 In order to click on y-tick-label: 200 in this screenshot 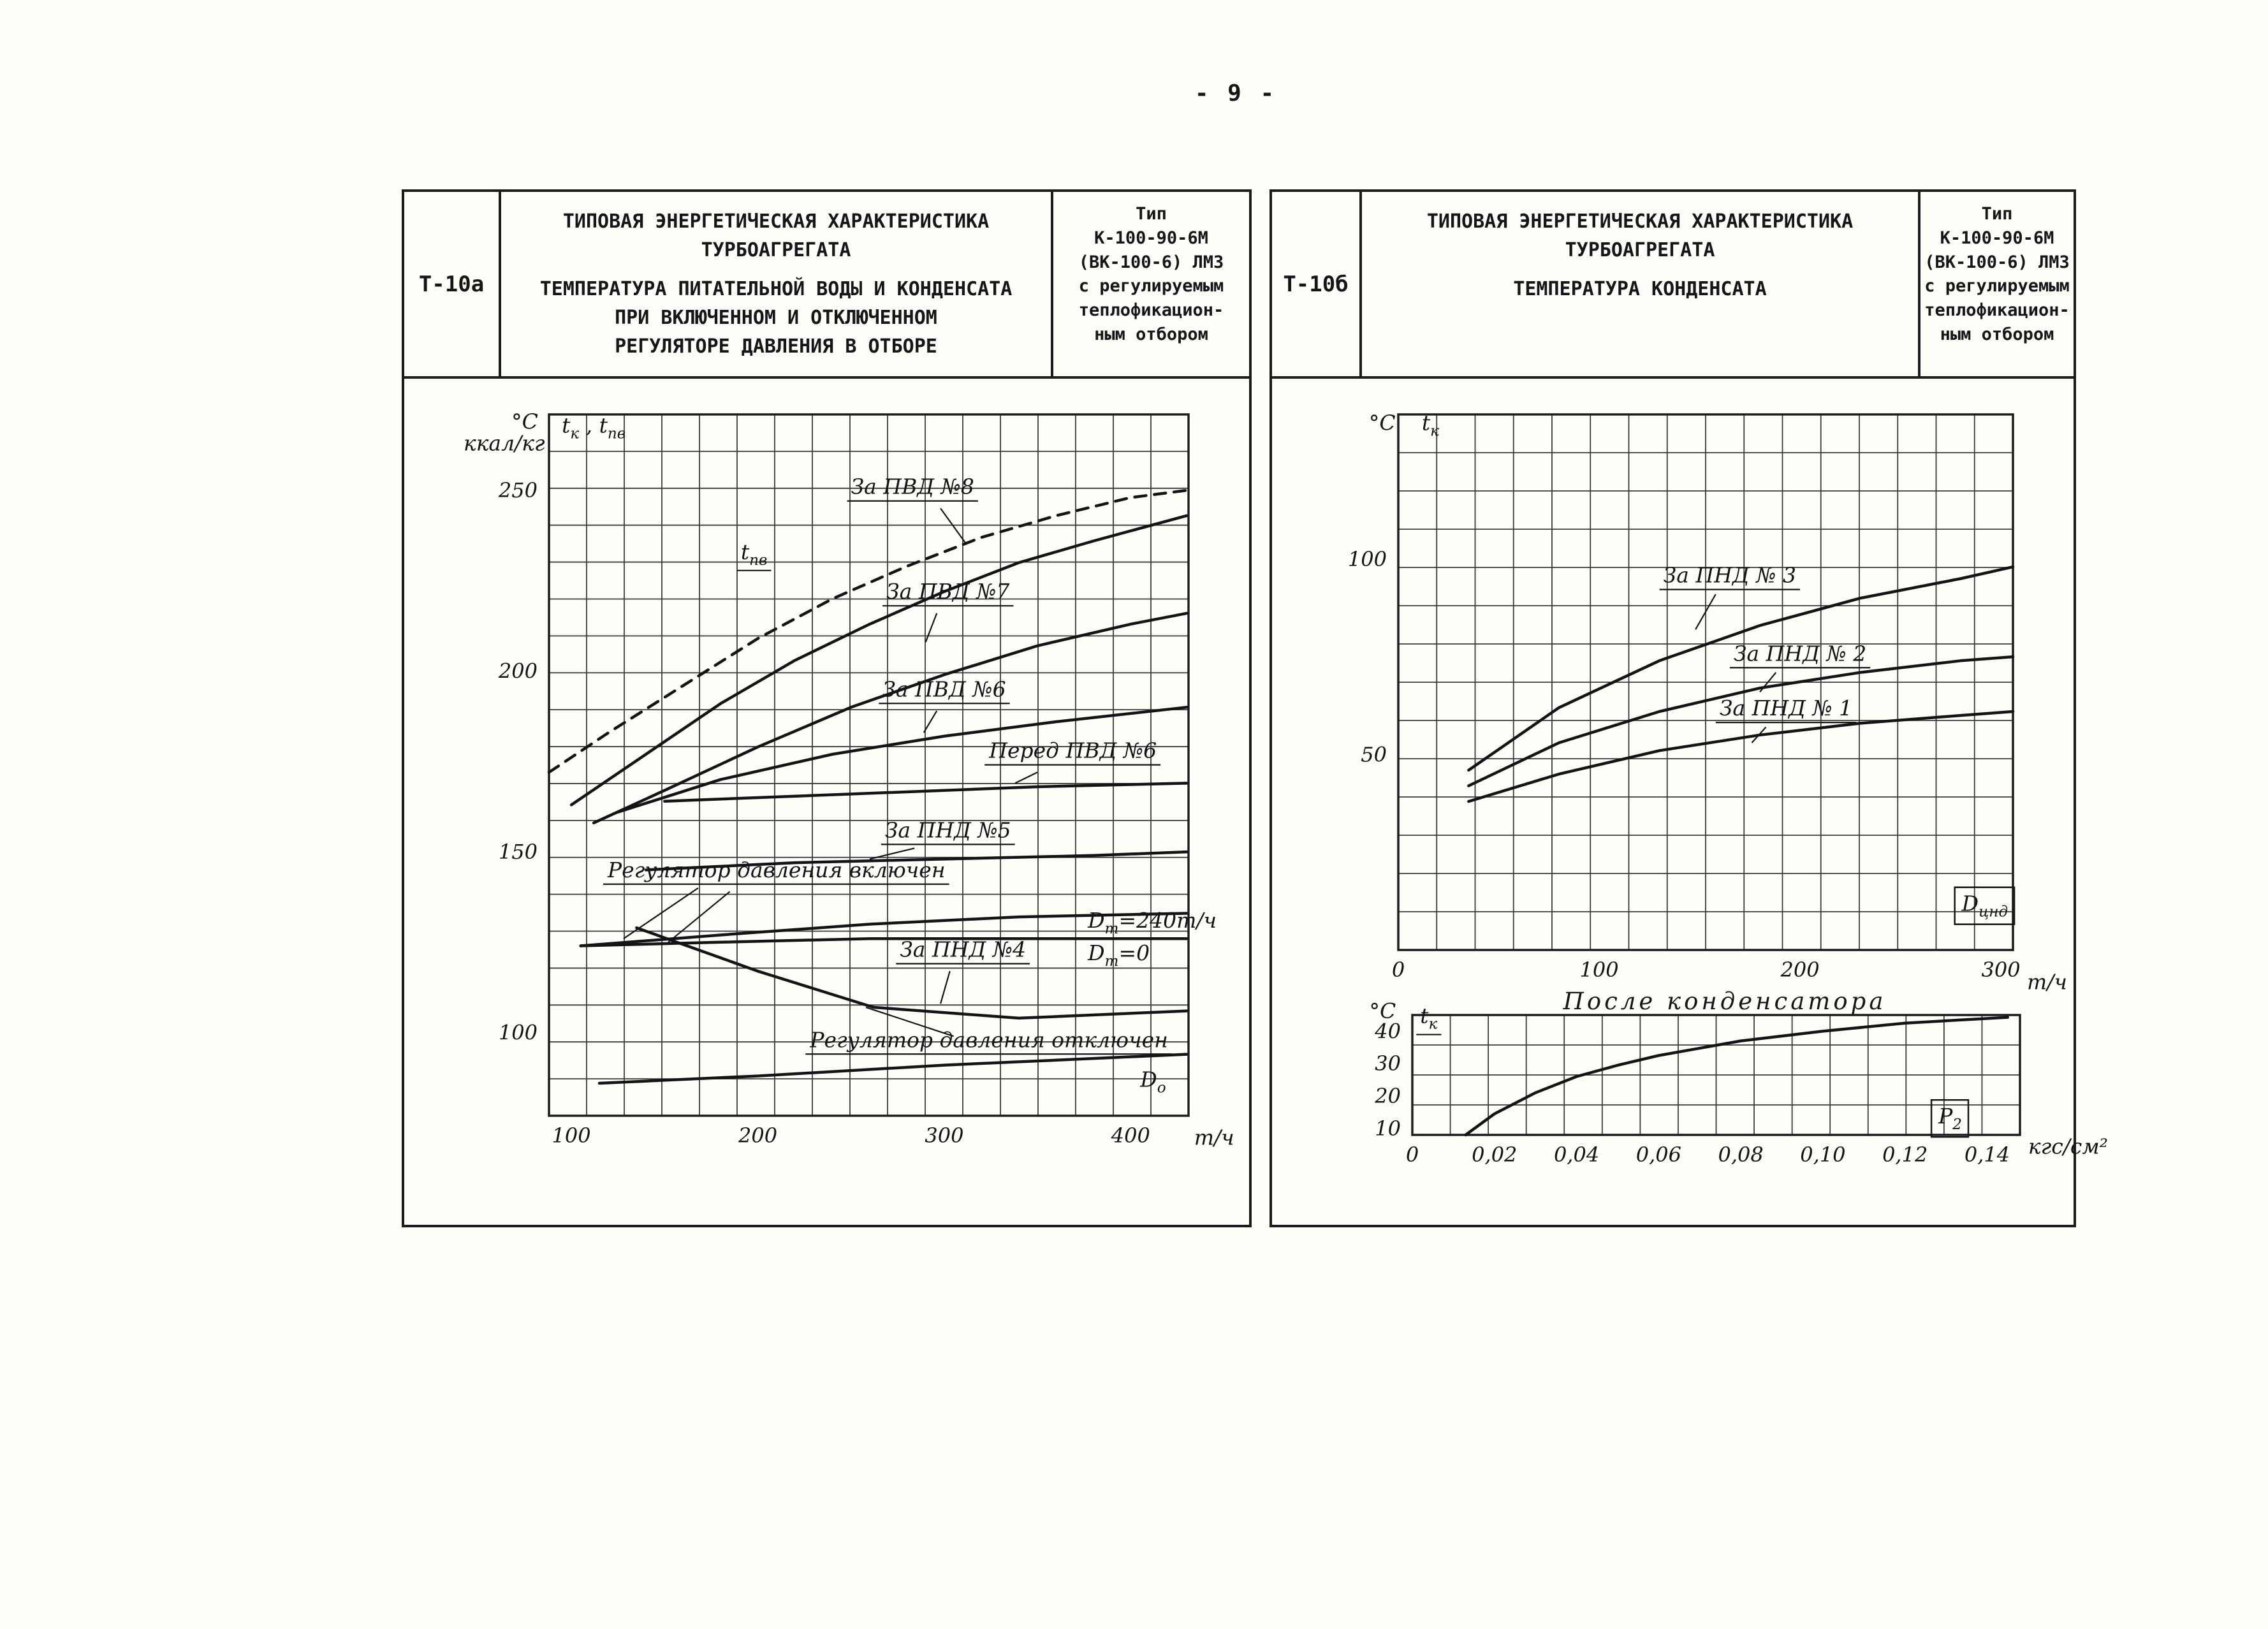, I will do `click(518, 671)`.